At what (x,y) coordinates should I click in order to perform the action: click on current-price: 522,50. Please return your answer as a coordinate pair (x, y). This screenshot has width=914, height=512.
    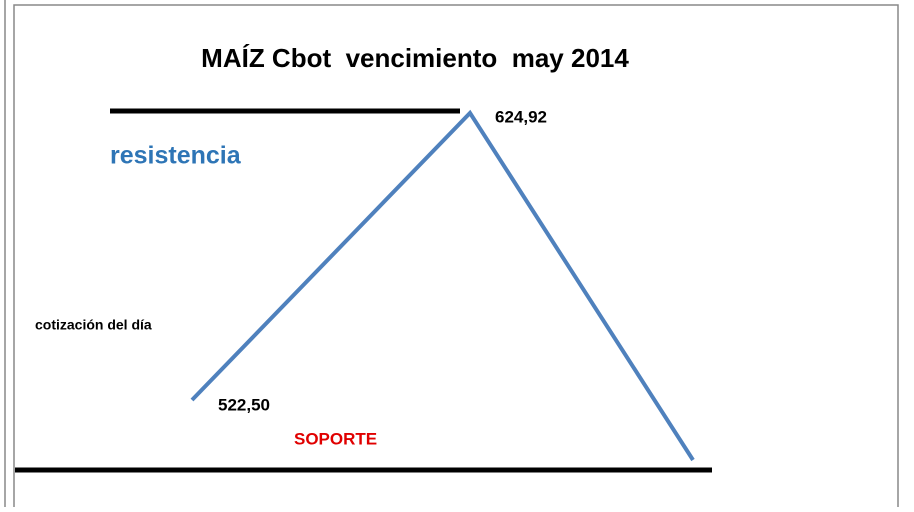
    Looking at the image, I should click on (244, 404).